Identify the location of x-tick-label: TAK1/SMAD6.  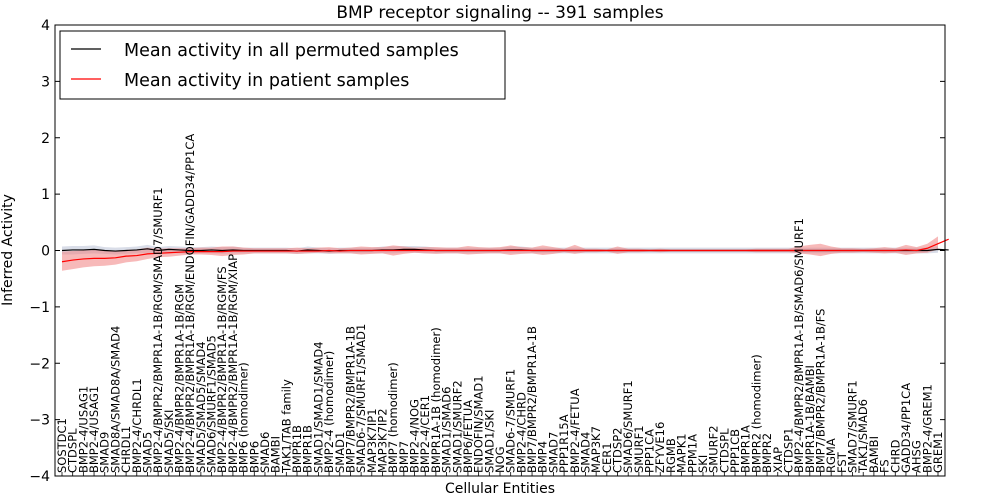
(863, 436).